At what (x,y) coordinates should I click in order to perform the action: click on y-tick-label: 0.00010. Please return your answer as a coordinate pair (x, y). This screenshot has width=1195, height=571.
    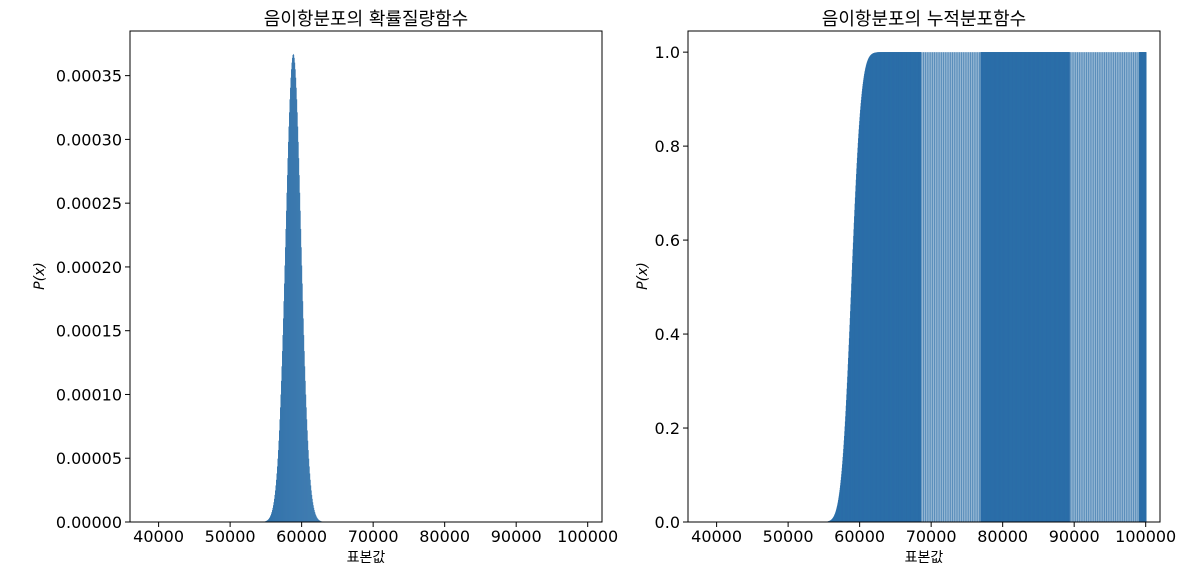
    Looking at the image, I should click on (89, 394).